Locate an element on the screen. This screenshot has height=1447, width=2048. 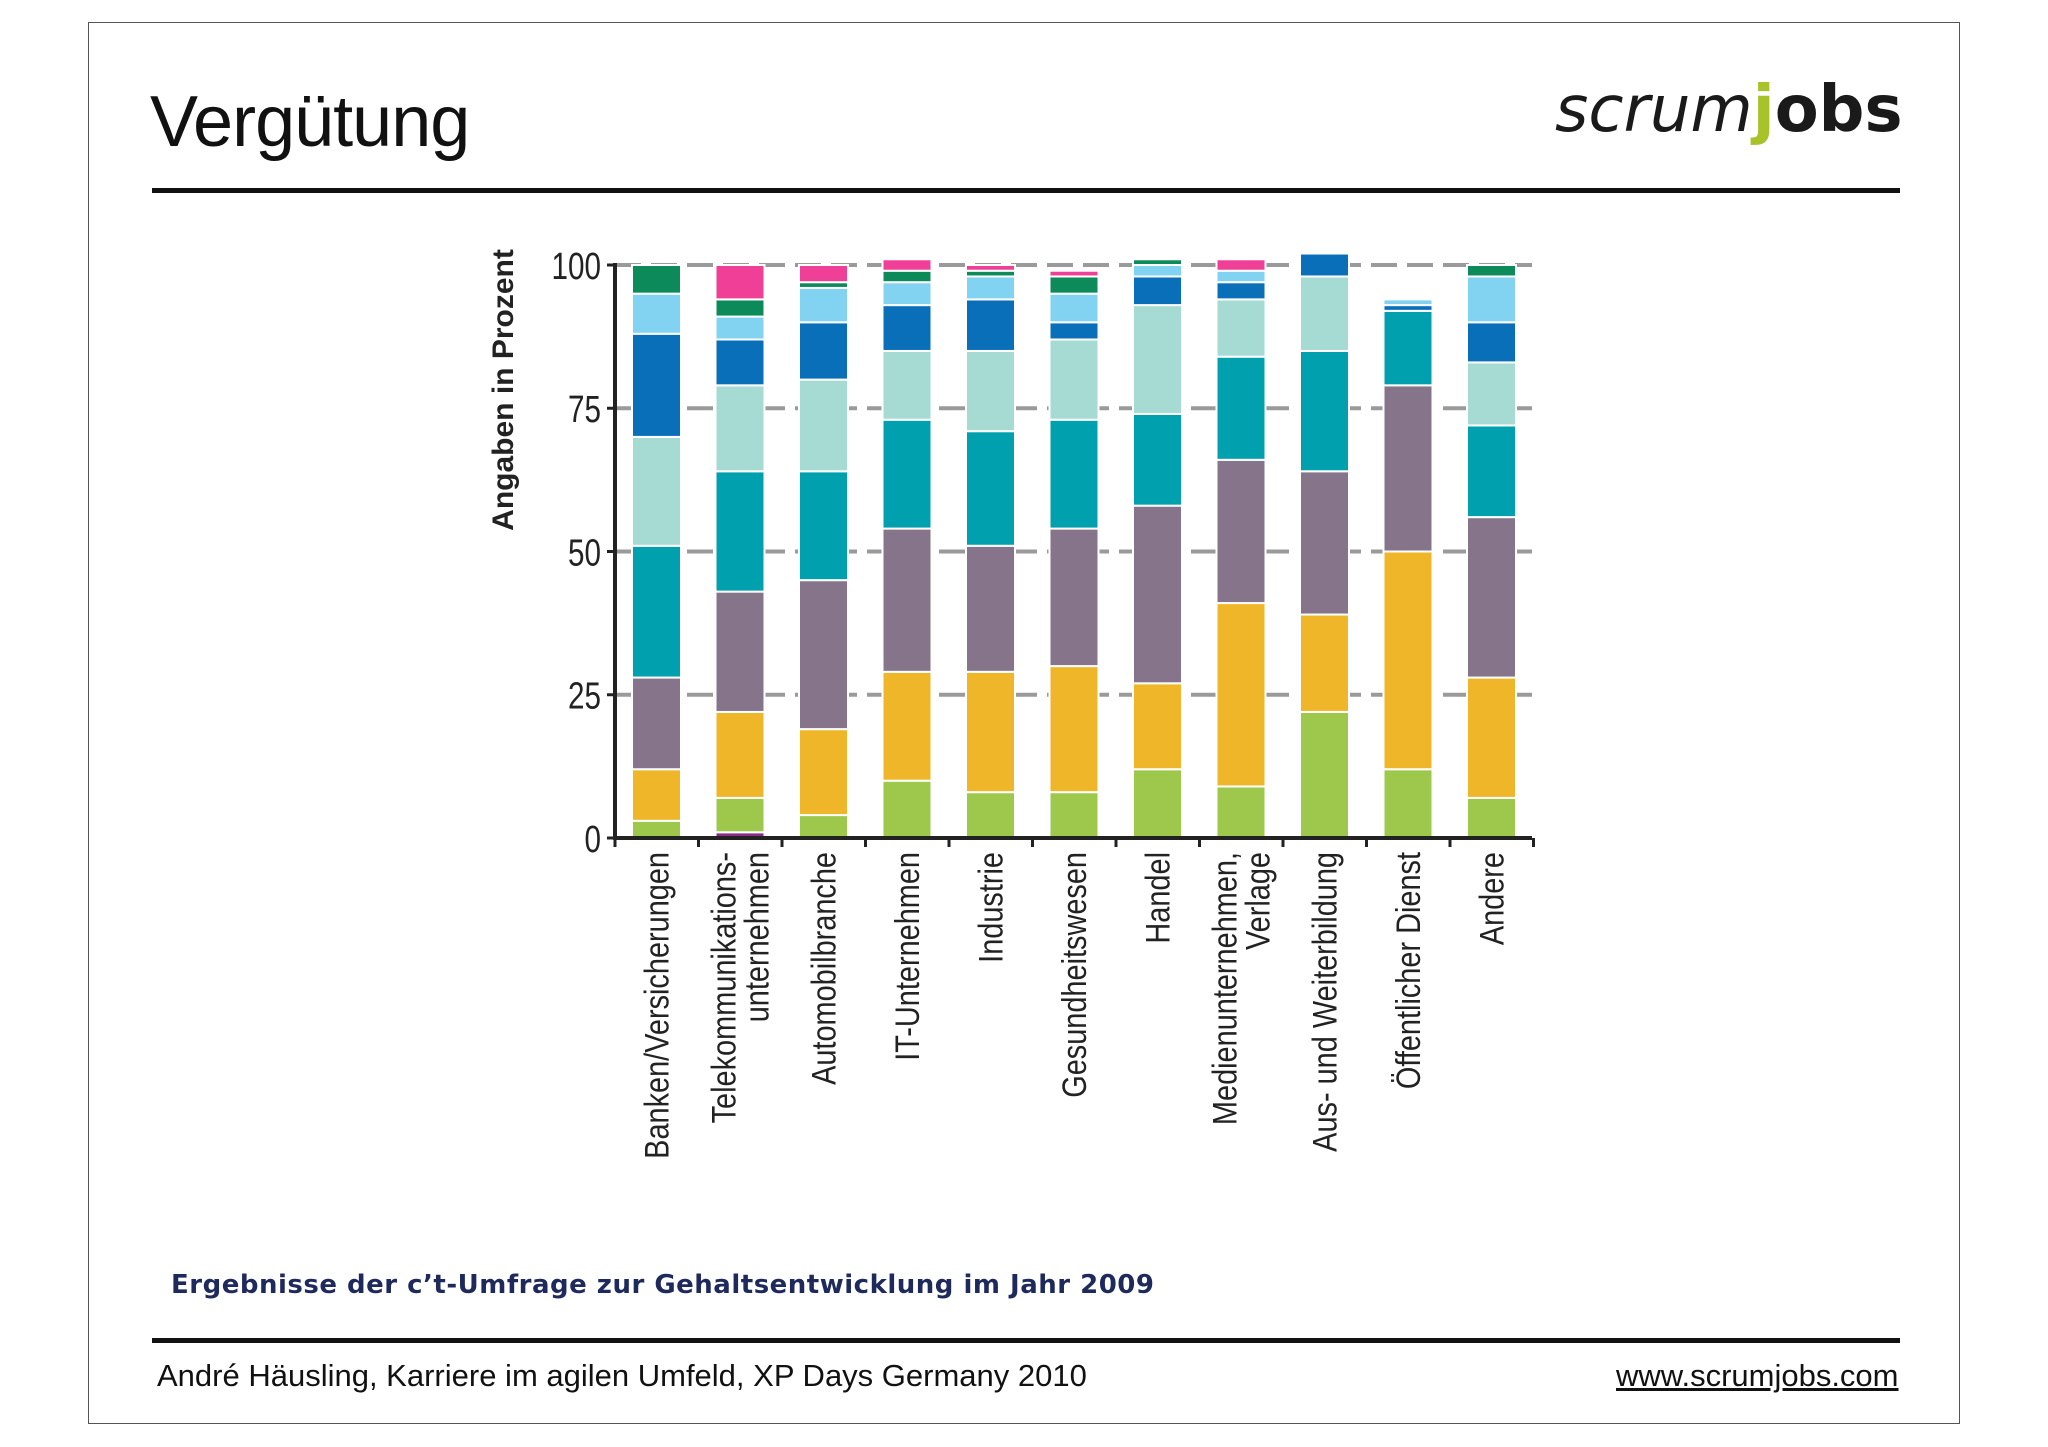
x-tick-label-2-line-2: unternehmen is located at coordinates (756, 937).